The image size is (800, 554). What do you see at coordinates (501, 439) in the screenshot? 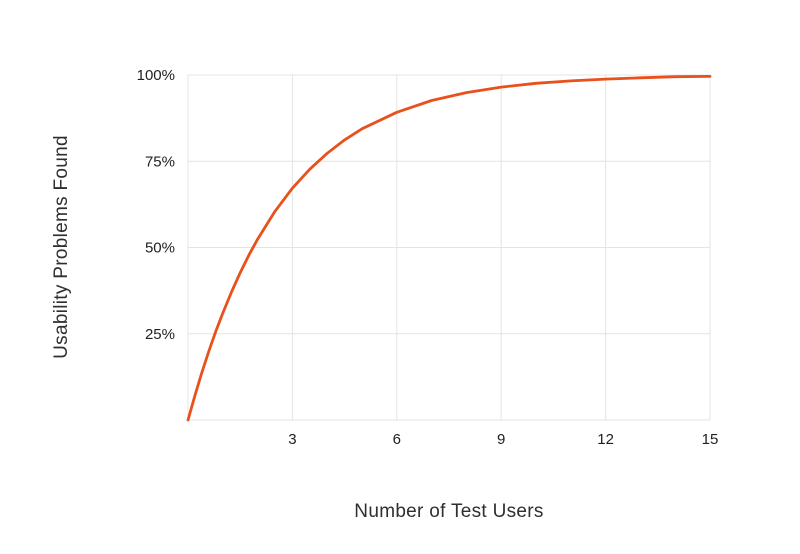
I see `x-tick-label: 9` at bounding box center [501, 439].